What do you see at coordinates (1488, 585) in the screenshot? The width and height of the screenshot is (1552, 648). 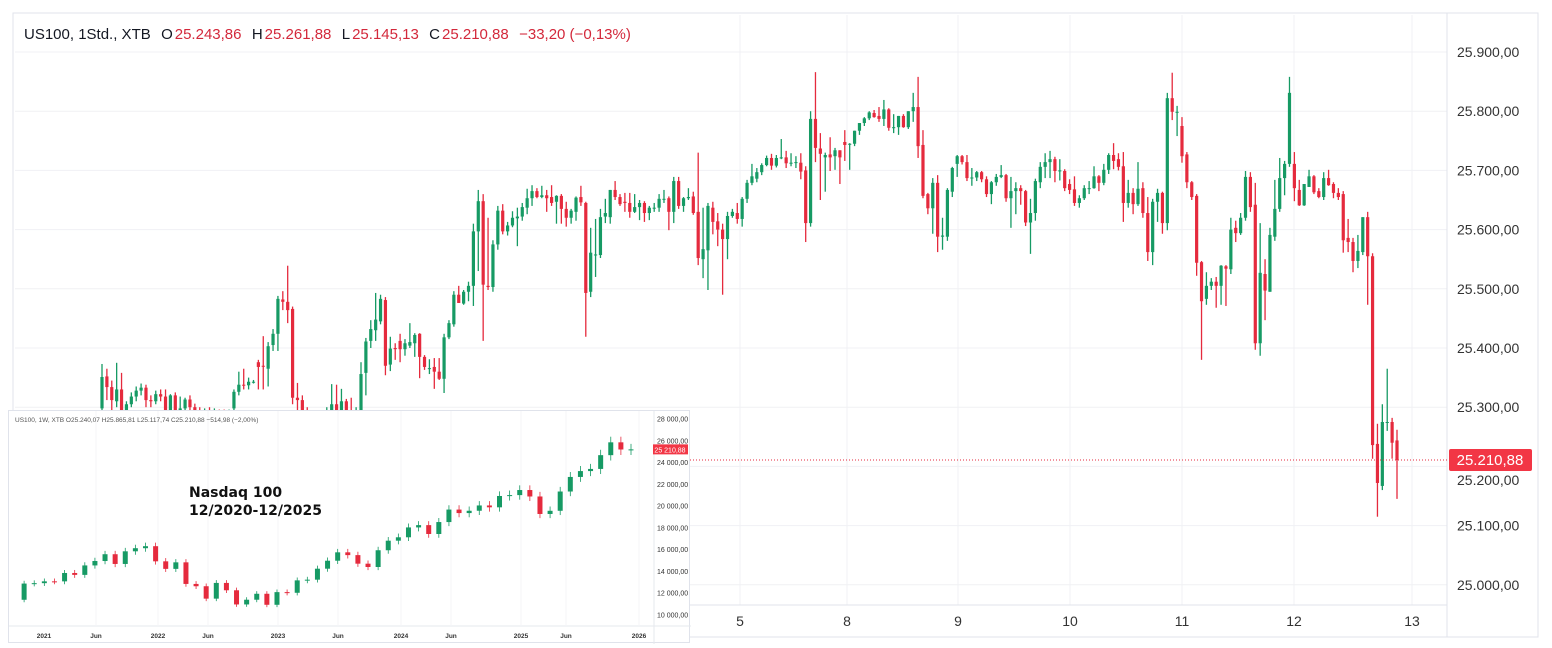 I see `y-tick-label: 25.000,00` at bounding box center [1488, 585].